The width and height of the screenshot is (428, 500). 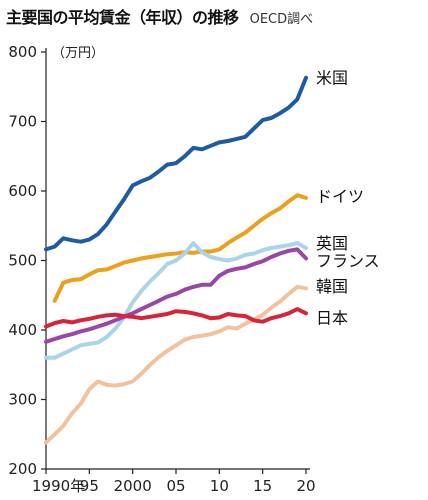 What do you see at coordinates (58, 486) in the screenshot?
I see `x-tick-label: 1990年` at bounding box center [58, 486].